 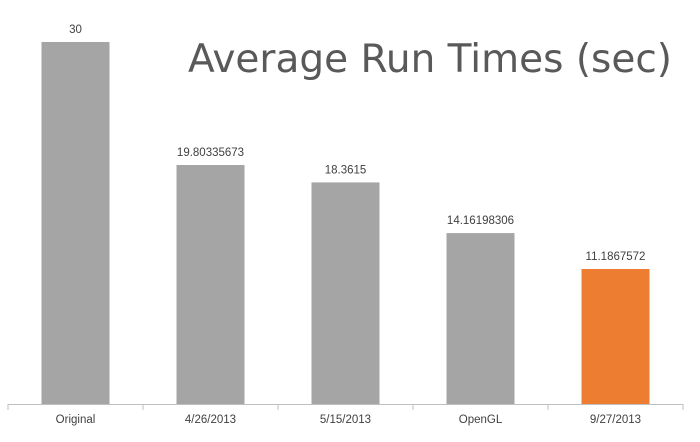 What do you see at coordinates (616, 257) in the screenshot?
I see `data-label-5: 11.1867572` at bounding box center [616, 257].